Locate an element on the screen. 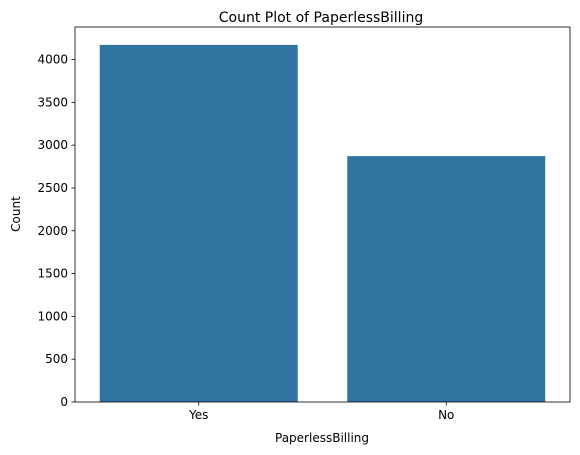 This screenshot has height=455, width=580. y-tick-label: 500 is located at coordinates (56, 359).